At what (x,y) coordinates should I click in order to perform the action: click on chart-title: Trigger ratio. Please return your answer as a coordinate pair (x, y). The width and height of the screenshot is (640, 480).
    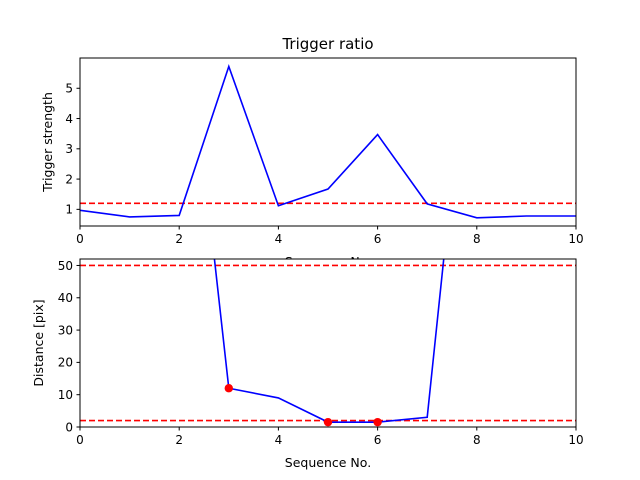
    Looking at the image, I should click on (327, 44).